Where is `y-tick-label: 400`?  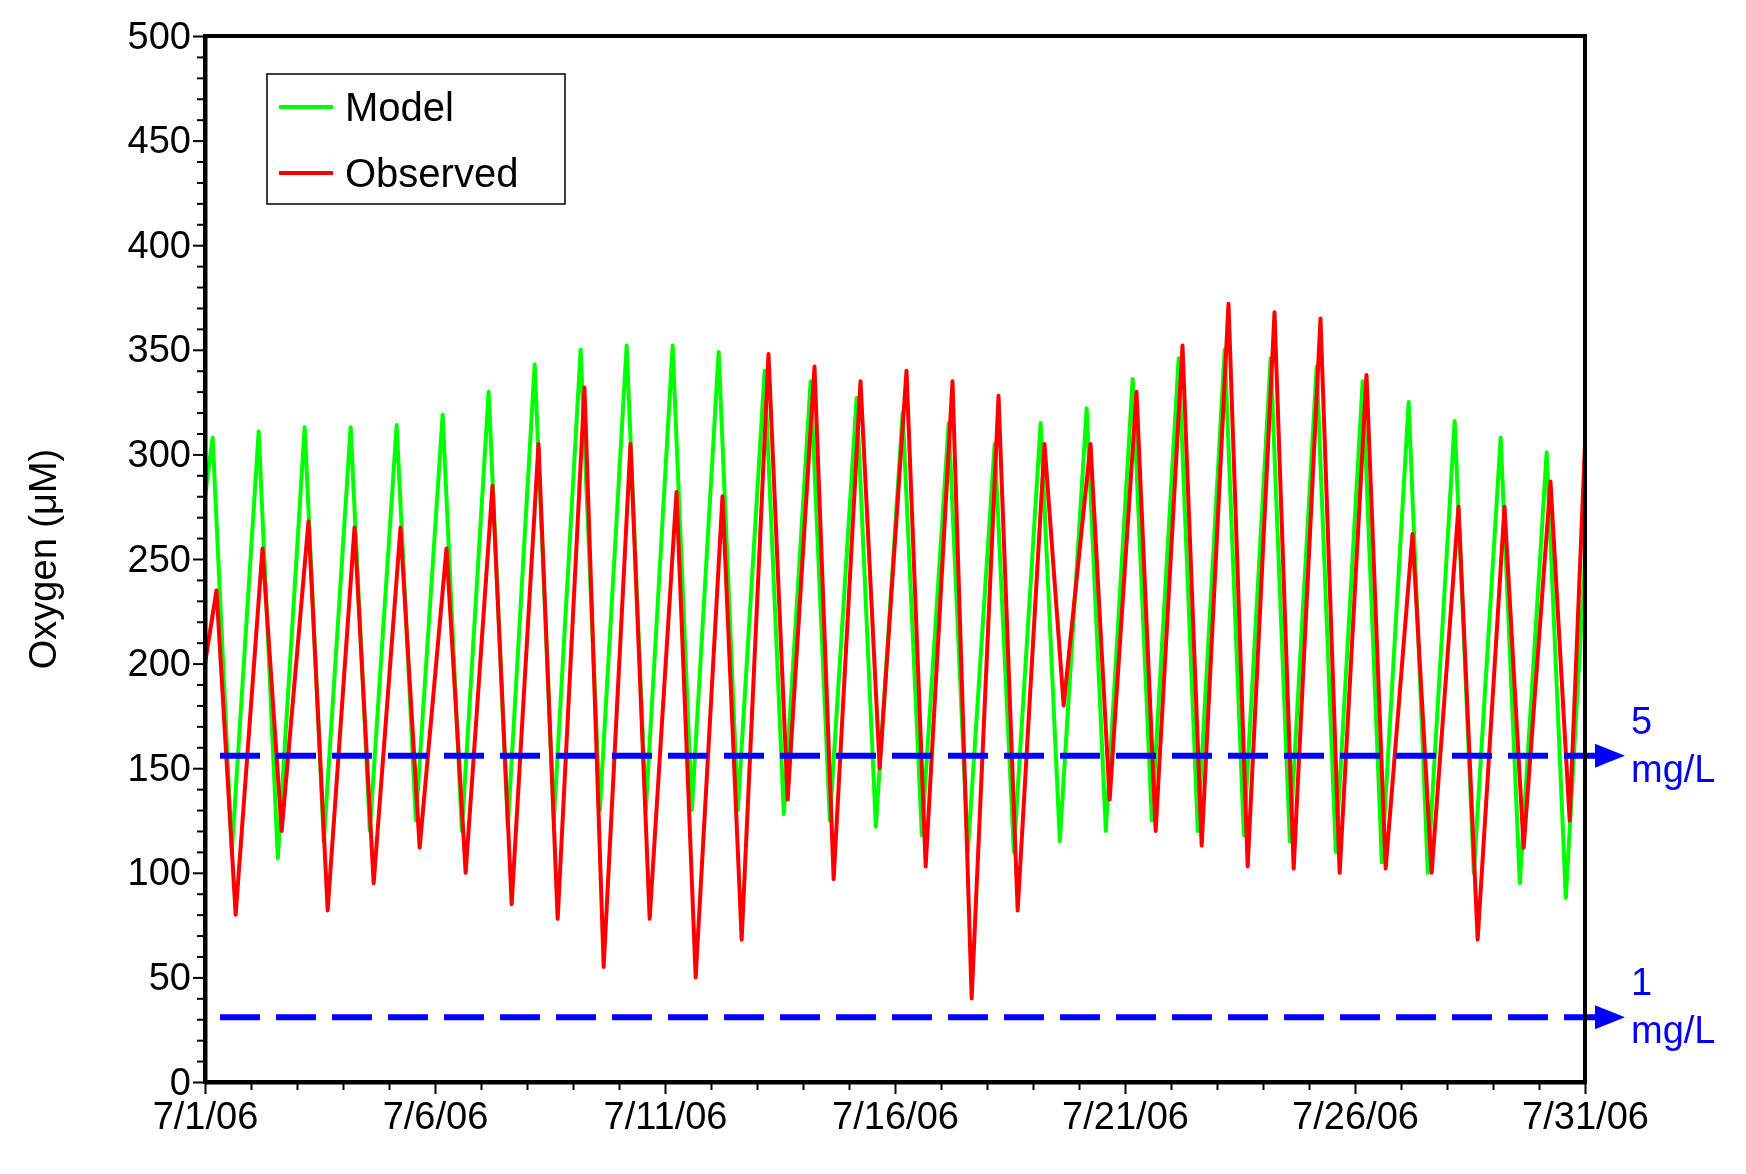
y-tick-label: 400 is located at coordinates (159, 244).